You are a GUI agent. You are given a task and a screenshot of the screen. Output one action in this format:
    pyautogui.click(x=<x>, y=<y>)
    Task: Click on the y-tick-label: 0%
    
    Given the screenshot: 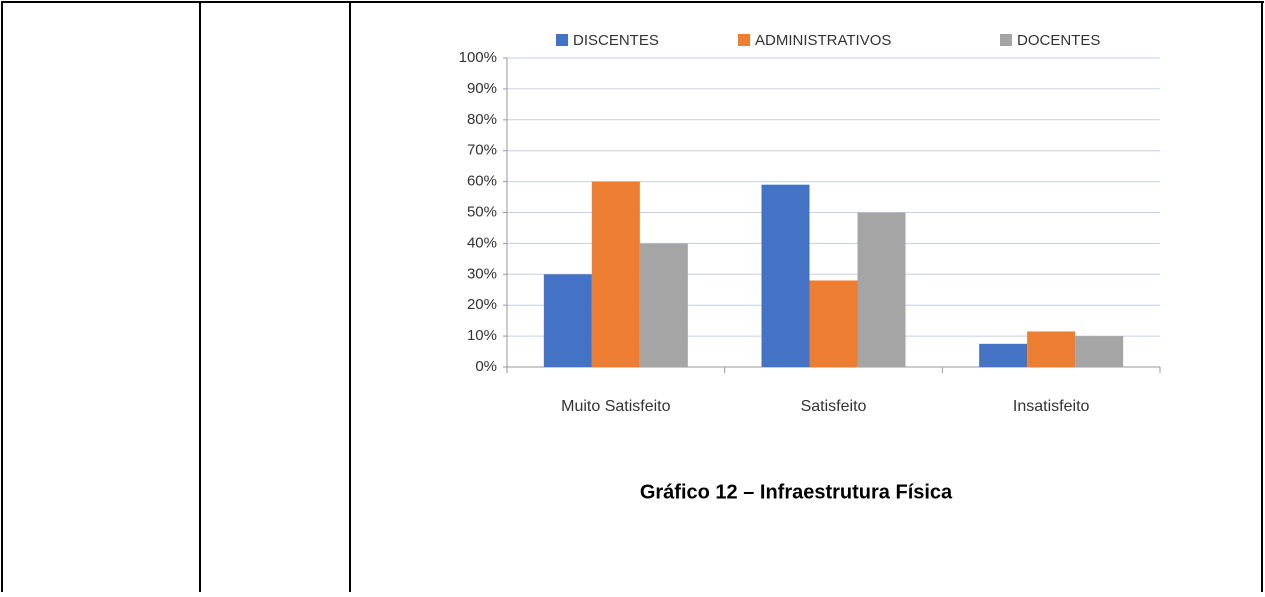 What is the action you would take?
    pyautogui.click(x=486, y=366)
    